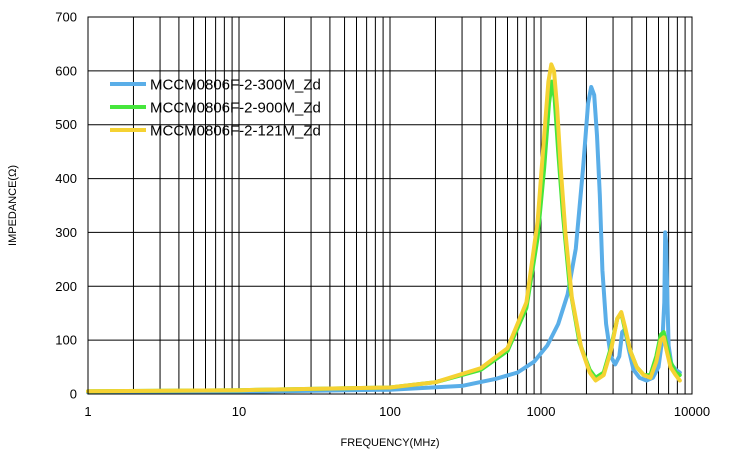 Image resolution: width=732 pixels, height=458 pixels. What do you see at coordinates (66, 178) in the screenshot?
I see `y-tick-label: 400` at bounding box center [66, 178].